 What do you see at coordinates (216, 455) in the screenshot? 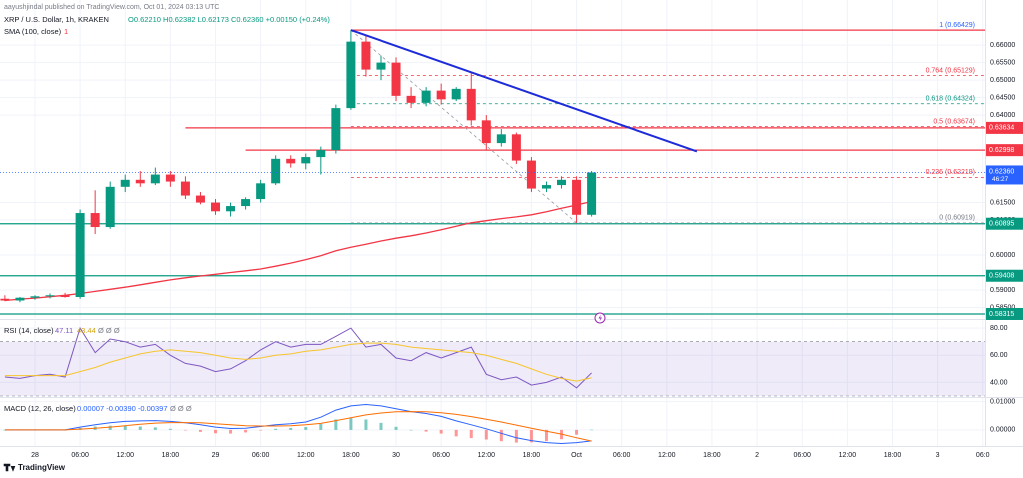
I see `x-tick-label: 29` at bounding box center [216, 455].